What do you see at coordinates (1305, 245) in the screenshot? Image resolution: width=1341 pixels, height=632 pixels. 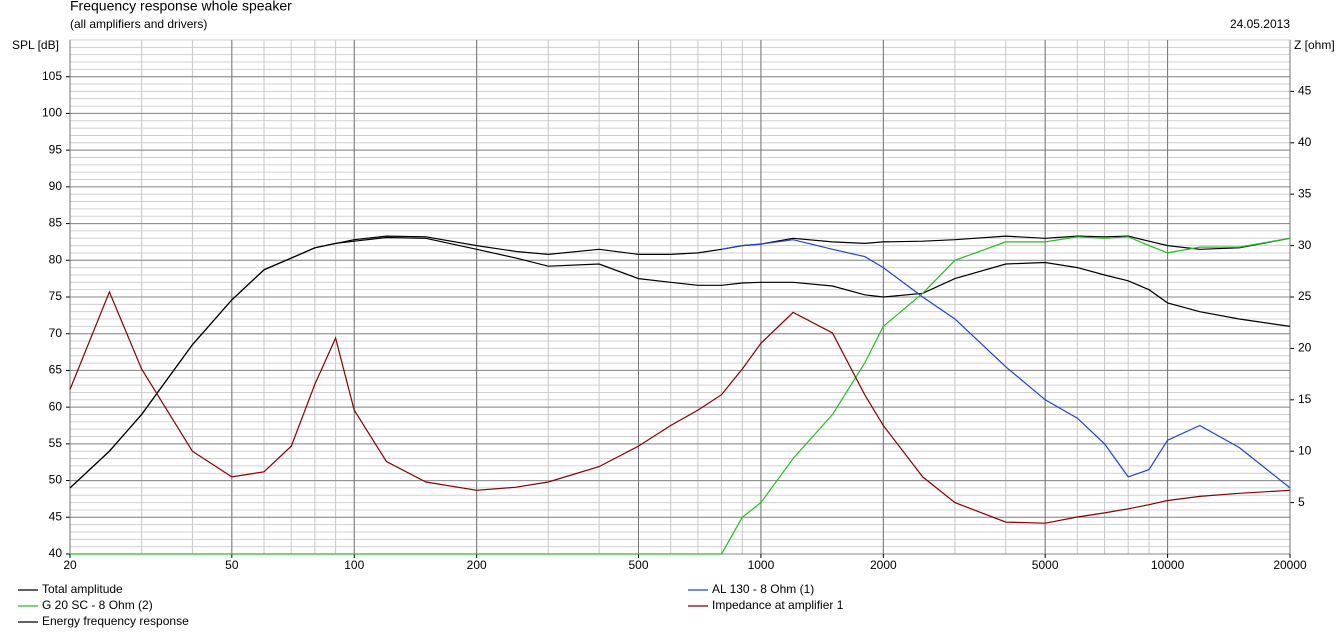 I see `y2-tick-label: 30` at bounding box center [1305, 245].